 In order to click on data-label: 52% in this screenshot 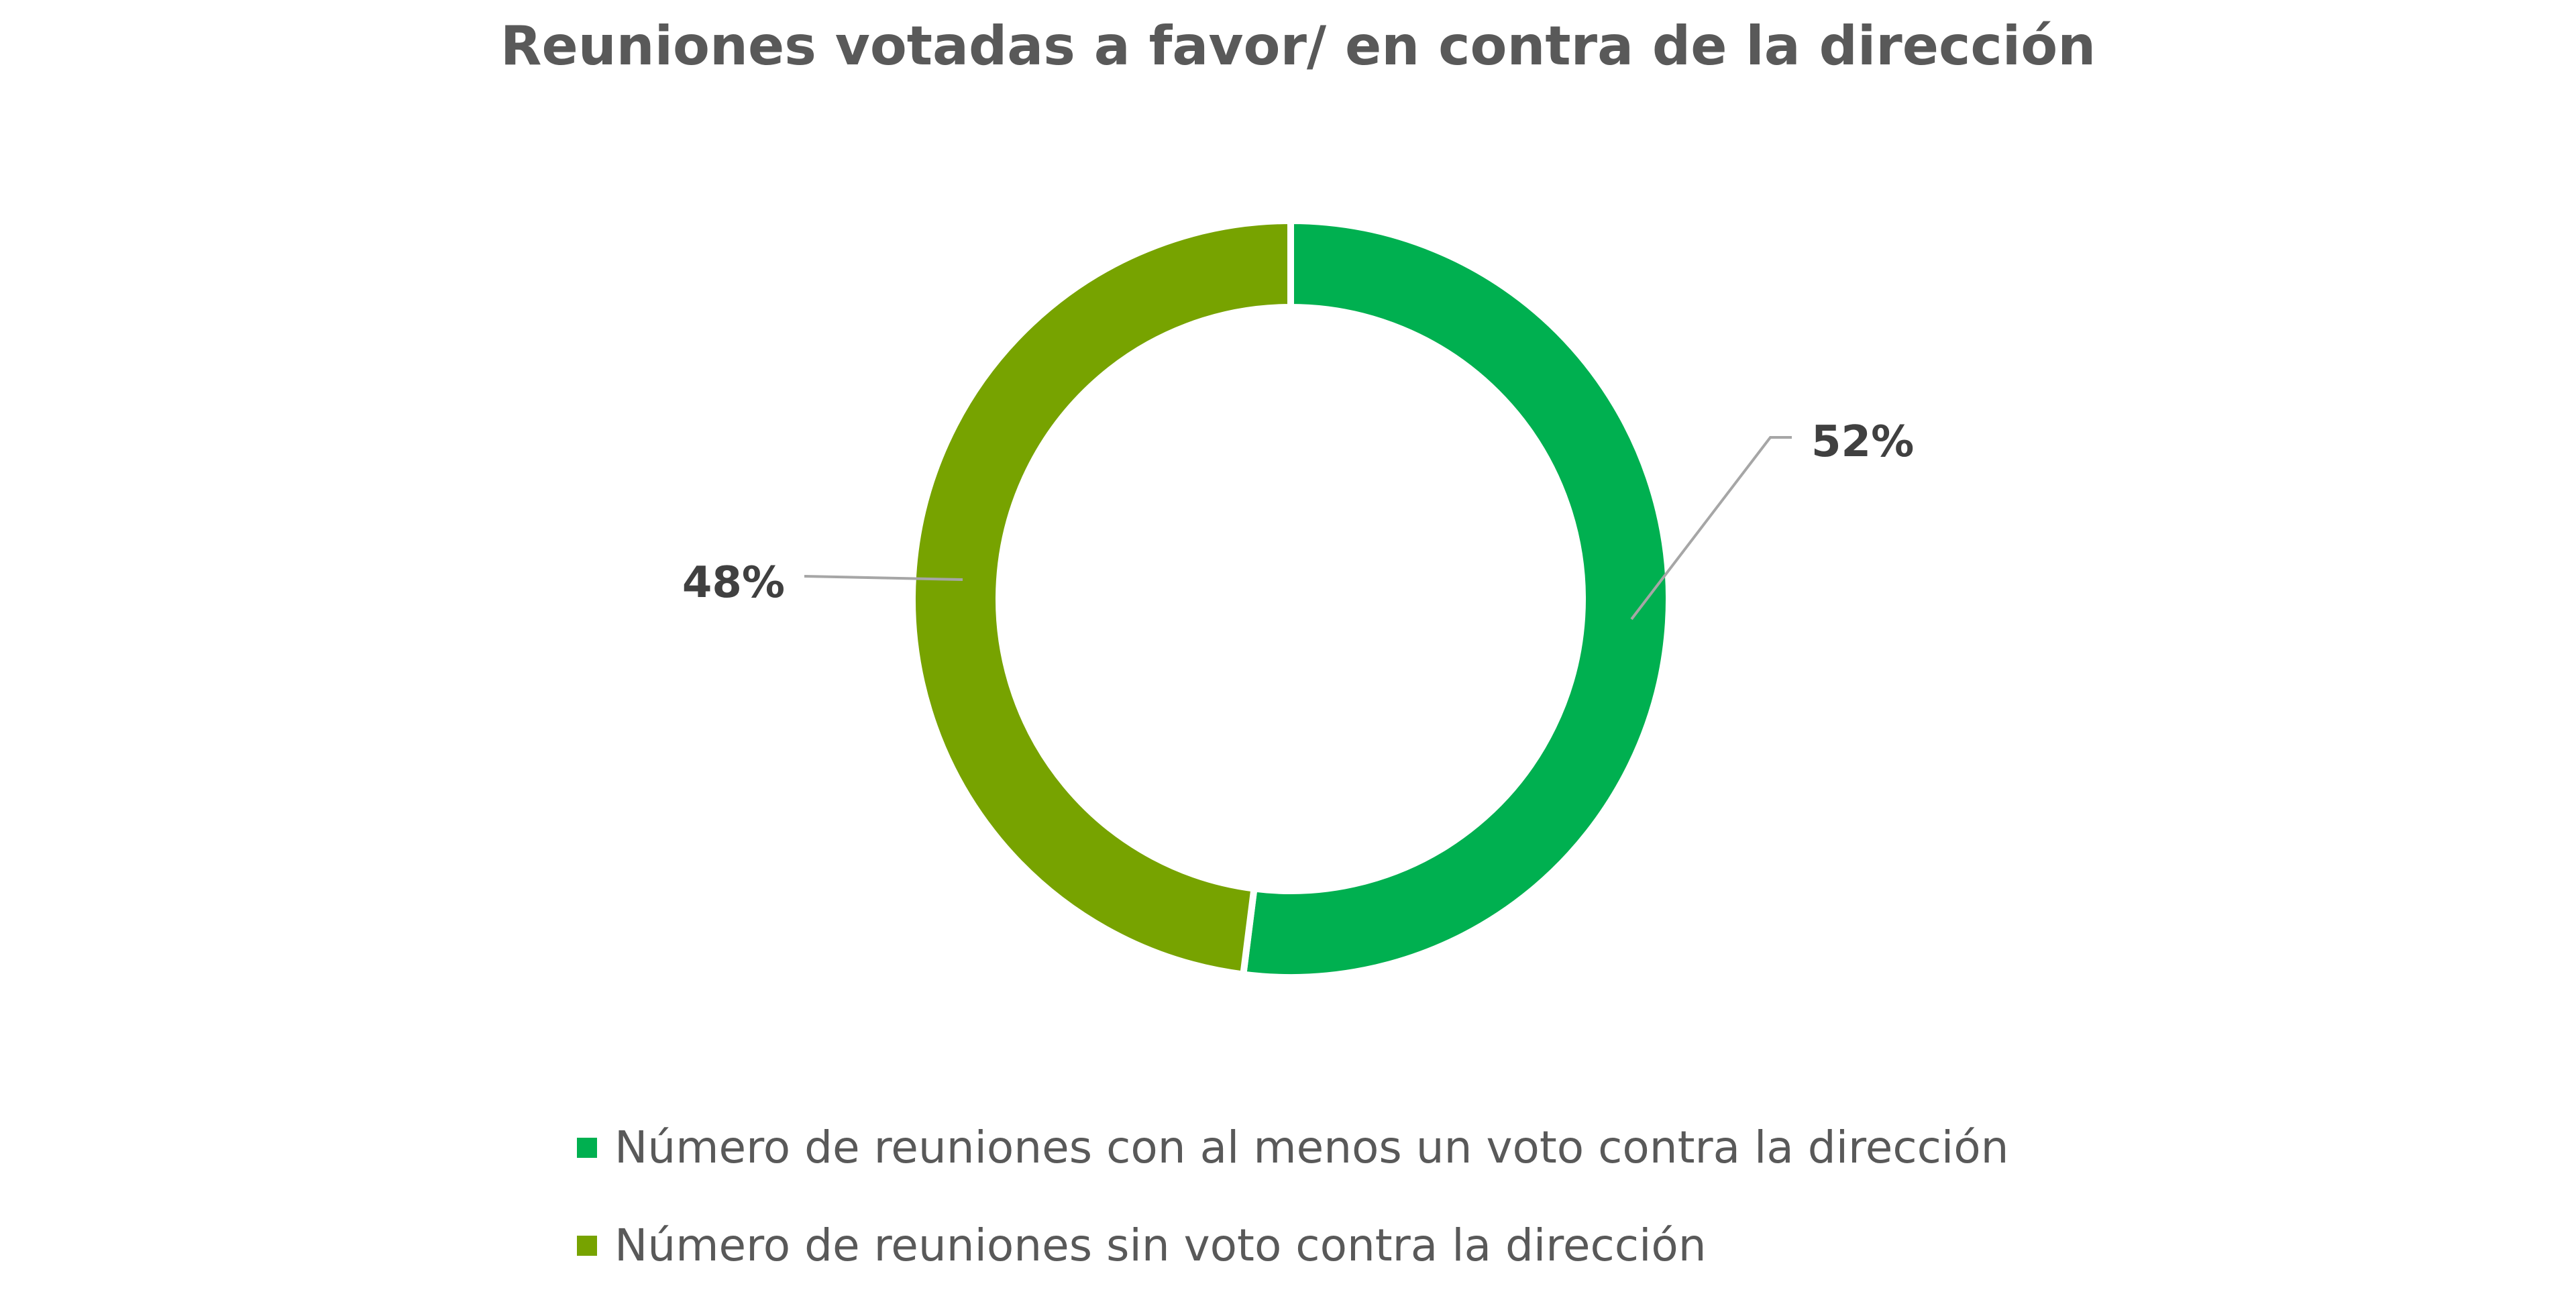, I will do `click(1862, 442)`.